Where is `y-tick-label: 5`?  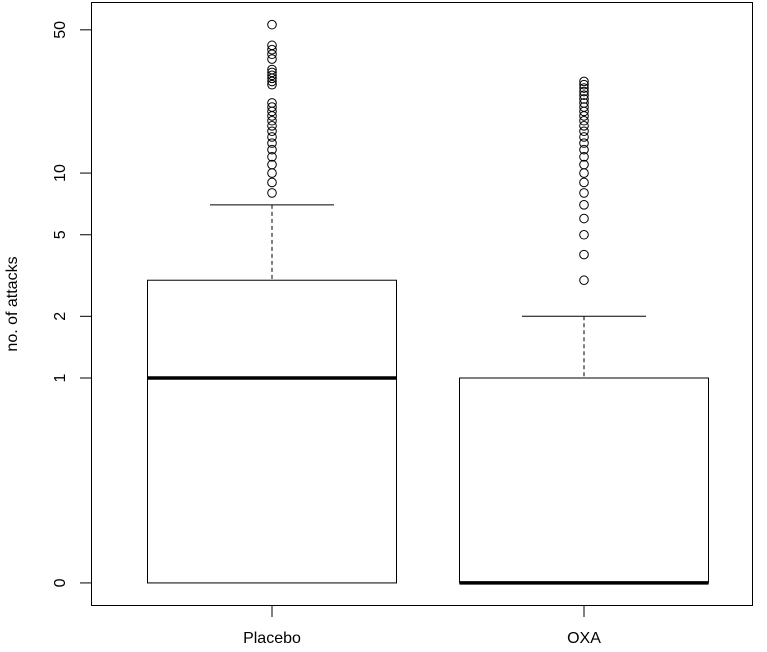 y-tick-label: 5 is located at coordinates (60, 234).